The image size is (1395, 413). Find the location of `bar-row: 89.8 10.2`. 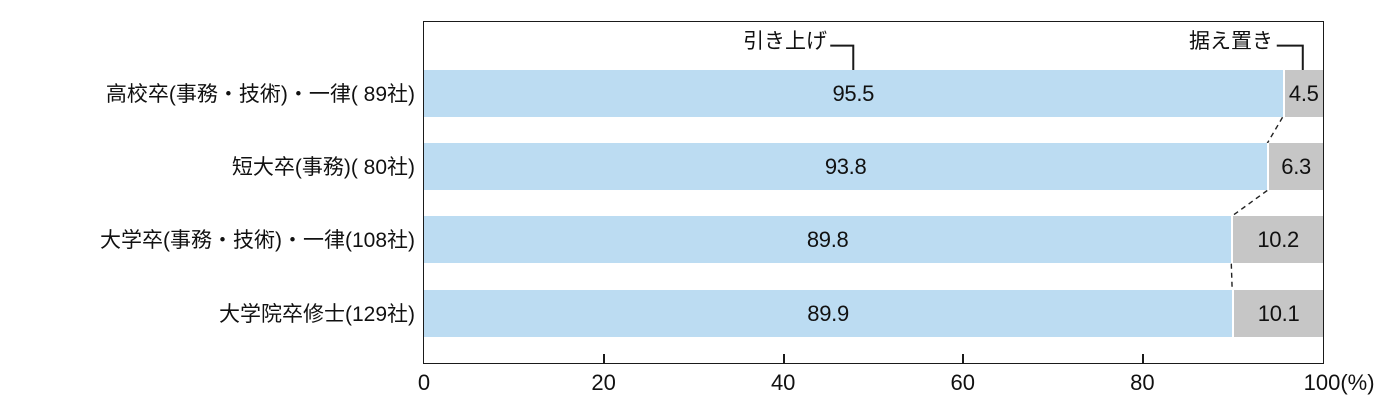

bar-row: 89.8 10.2 is located at coordinates (873, 239).